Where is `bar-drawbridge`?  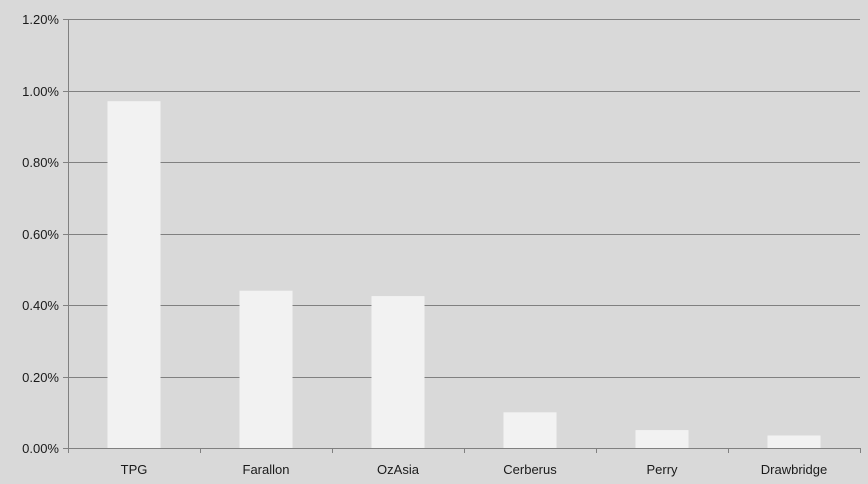 bar-drawbridge is located at coordinates (794, 441).